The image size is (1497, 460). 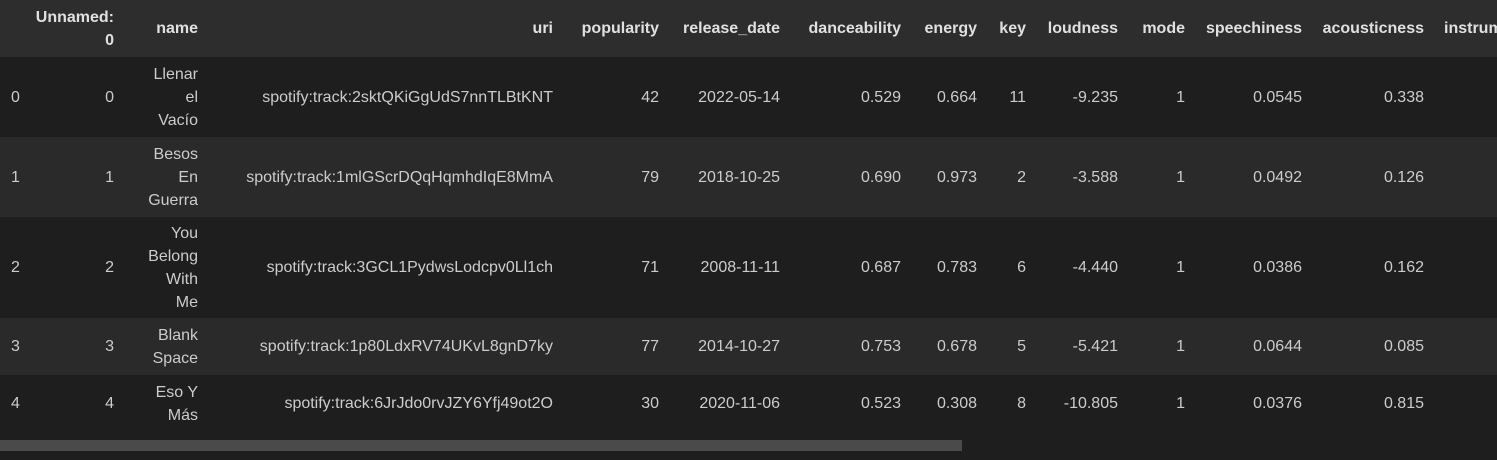 I want to click on cell-unnamed: 4, so click(x=109, y=403).